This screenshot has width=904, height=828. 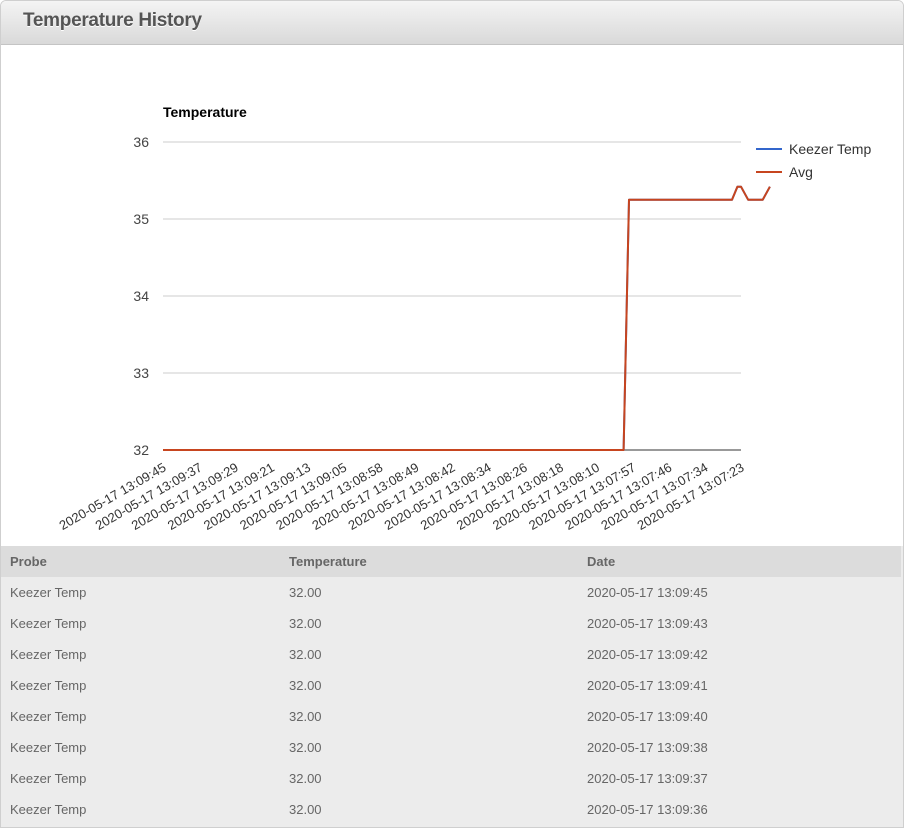 What do you see at coordinates (830, 149) in the screenshot?
I see `legend-entry: Keezer Temp` at bounding box center [830, 149].